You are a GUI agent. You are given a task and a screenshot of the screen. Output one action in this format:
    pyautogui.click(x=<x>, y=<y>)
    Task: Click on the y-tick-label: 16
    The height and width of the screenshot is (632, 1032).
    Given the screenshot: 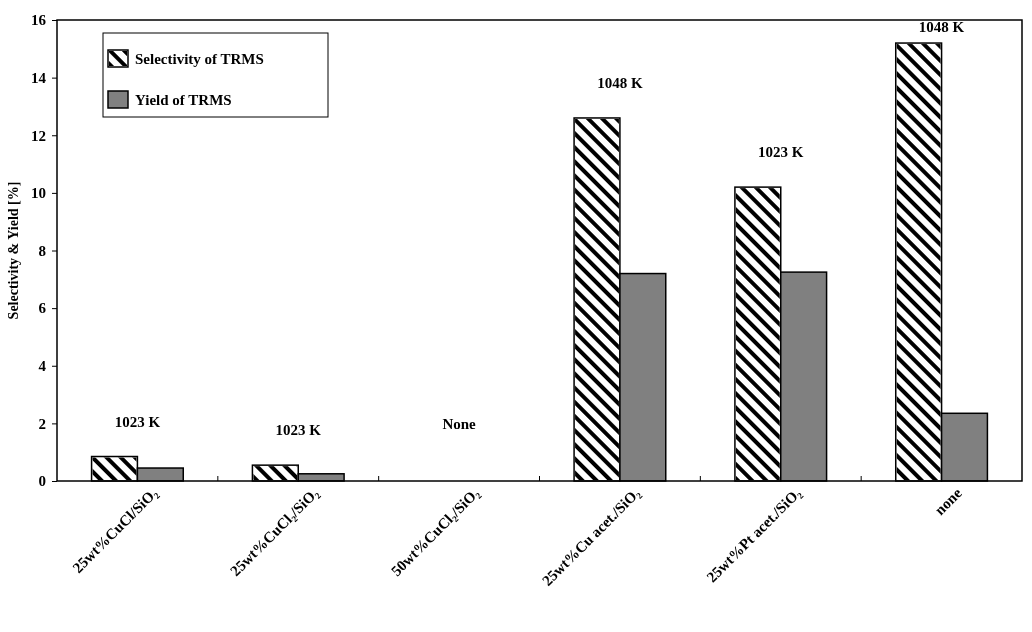 What is the action you would take?
    pyautogui.click(x=39, y=20)
    